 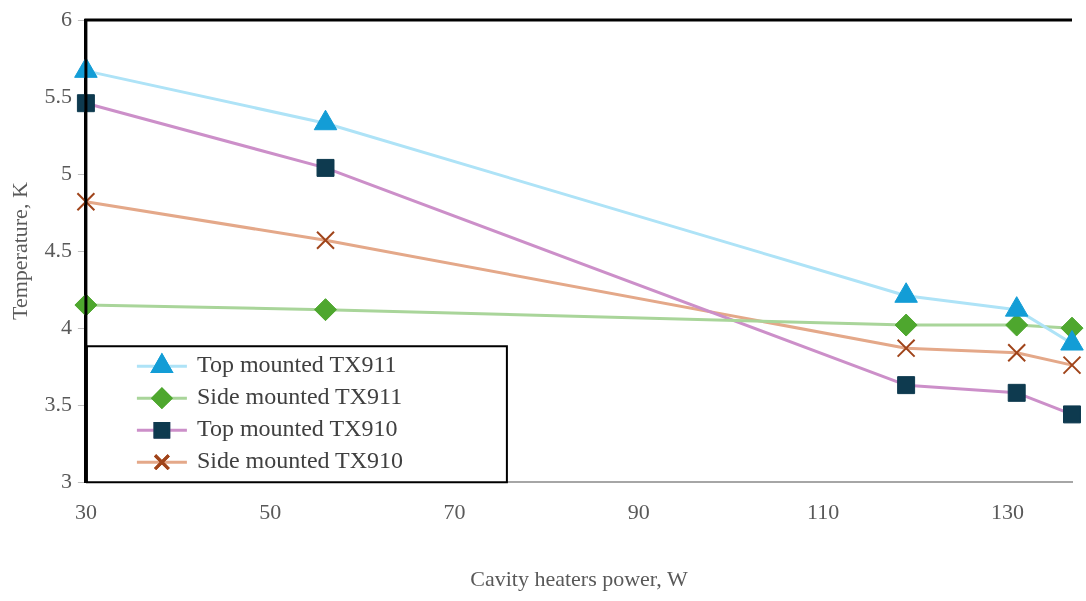 What do you see at coordinates (58, 95) in the screenshot?
I see `y-tick-label: 5.5` at bounding box center [58, 95].